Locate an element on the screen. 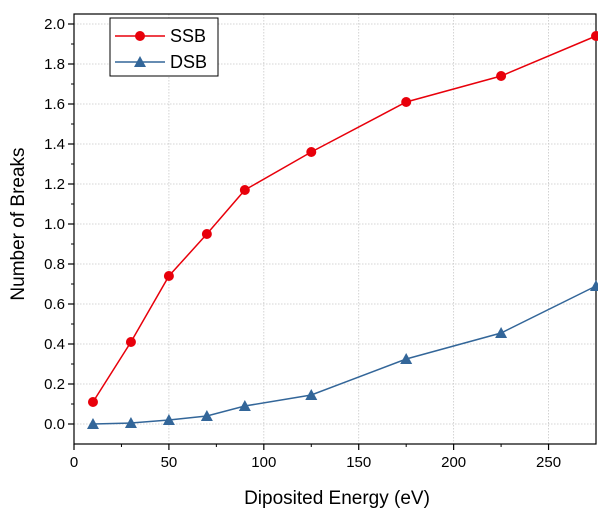  legend-box is located at coordinates (164, 47).